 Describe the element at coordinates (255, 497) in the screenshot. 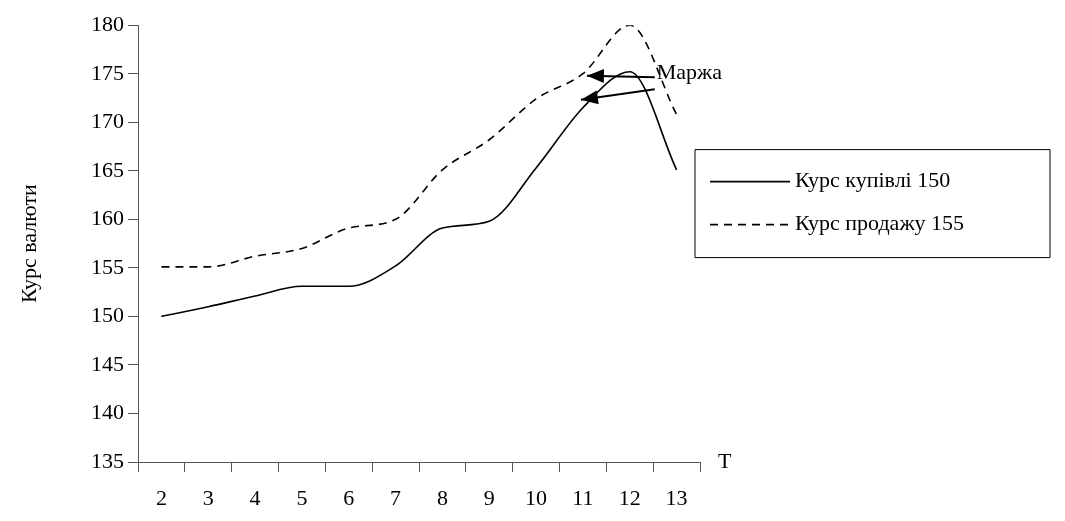

I see `x-tick-label: 4` at that location.